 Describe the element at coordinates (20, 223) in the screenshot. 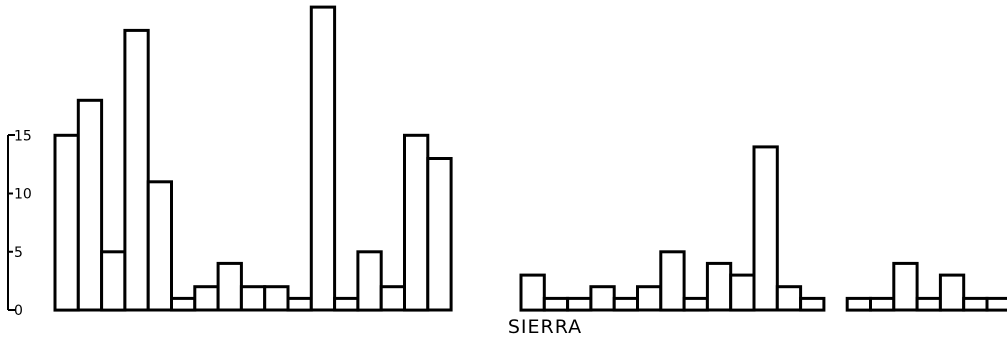

I see `y-tick-labels: 0 5 10 15` at that location.